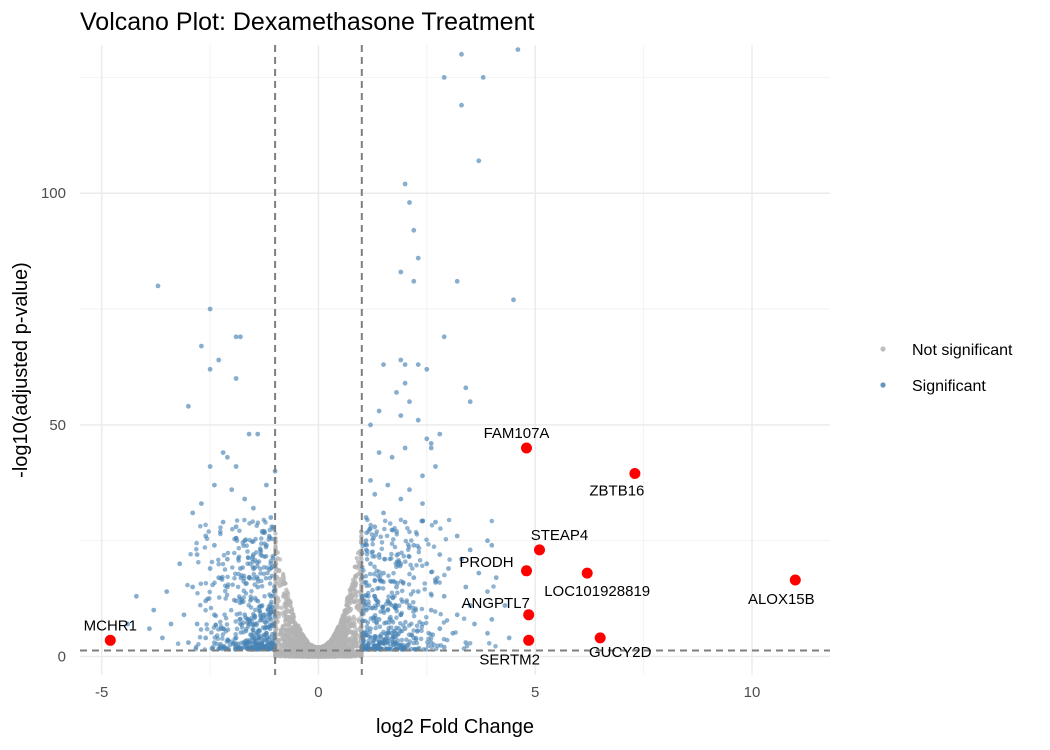 This screenshot has height=750, width=1050. What do you see at coordinates (535, 692) in the screenshot?
I see `x-tick-label: 5` at bounding box center [535, 692].